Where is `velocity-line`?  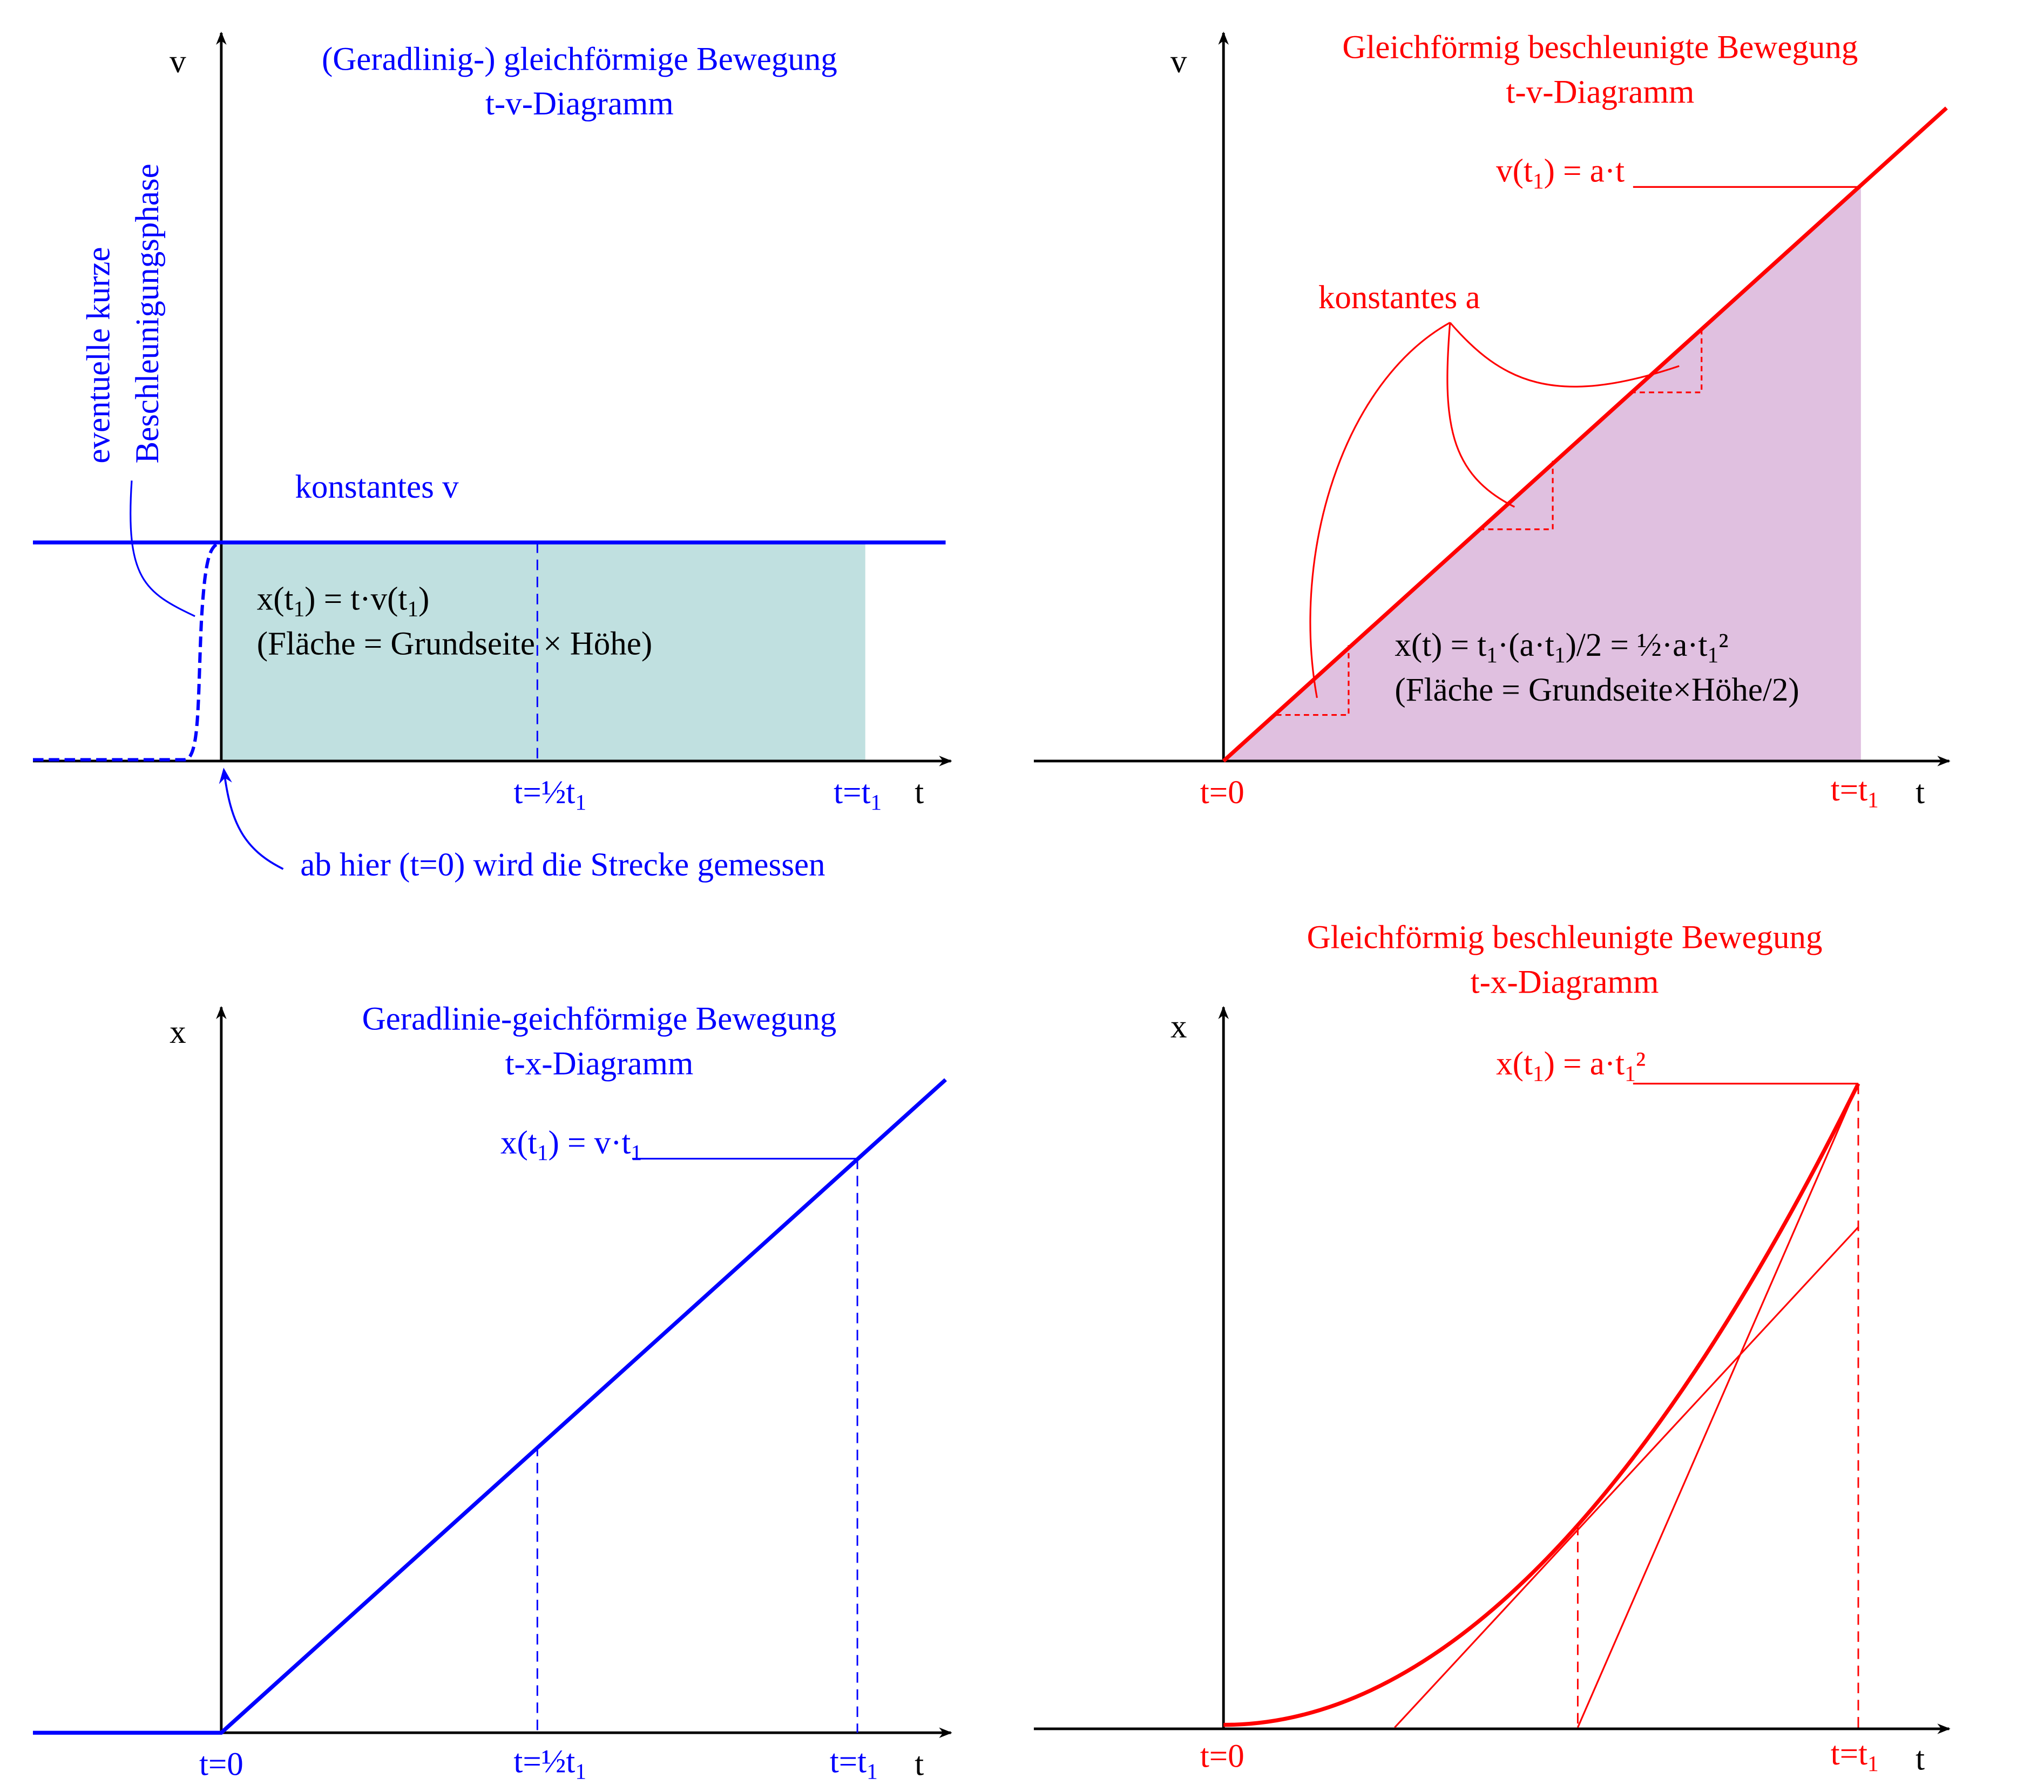
velocity-line is located at coordinates (1585, 434).